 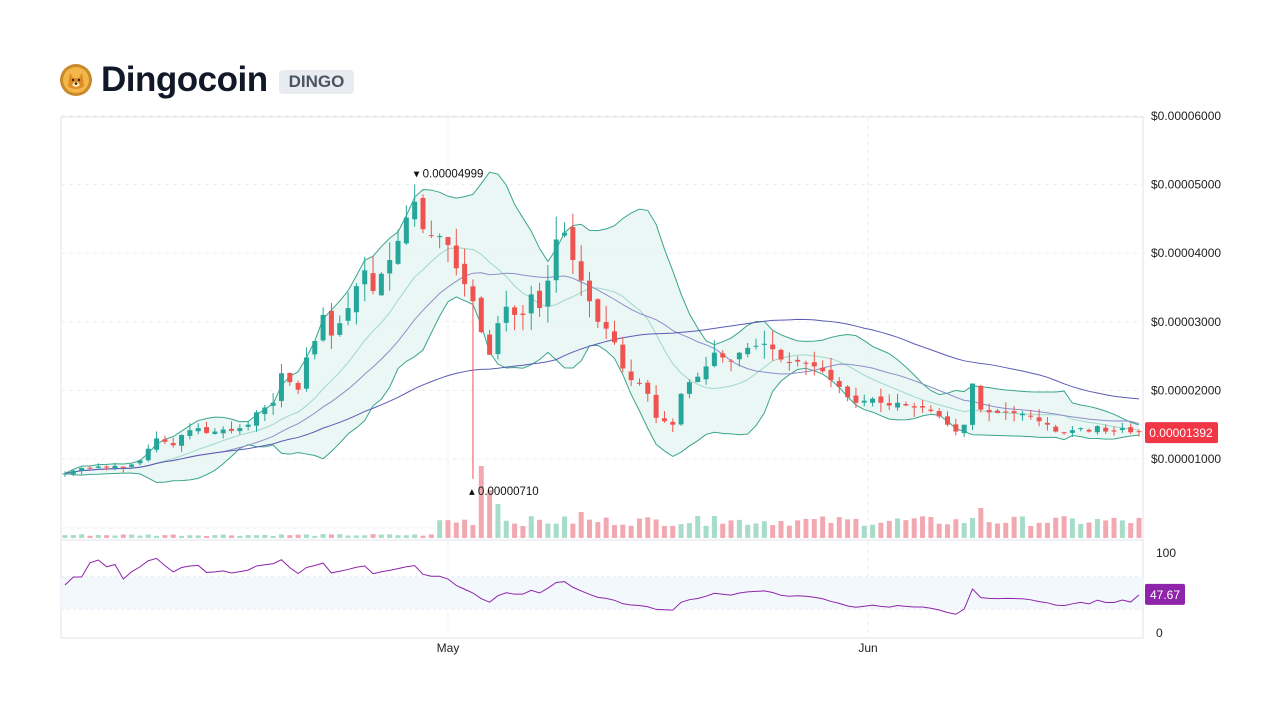 What do you see at coordinates (476, 333) in the screenshot?
I see `annotations: ▾ 0.00004999 ▴ 0.00000710` at bounding box center [476, 333].